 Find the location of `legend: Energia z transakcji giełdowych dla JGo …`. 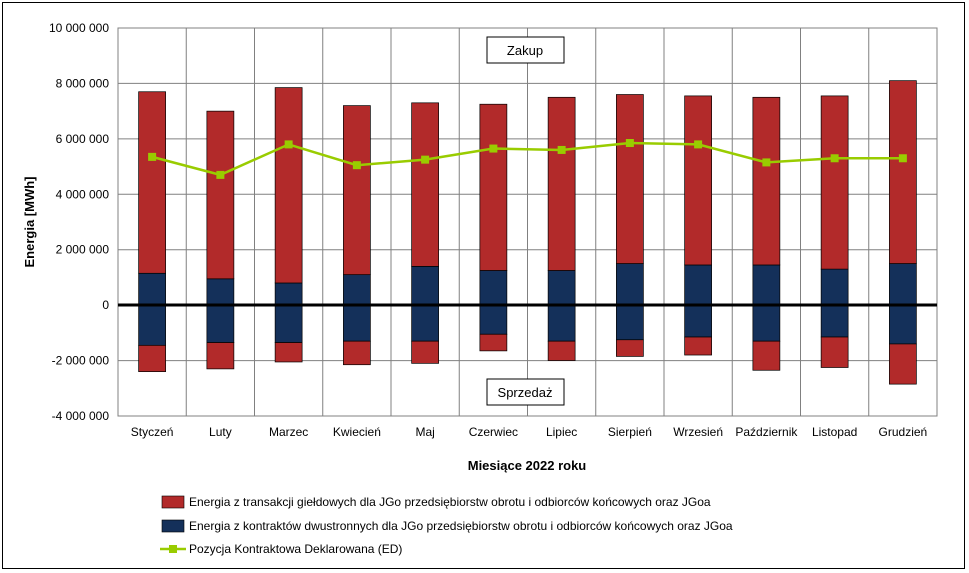

legend: Energia z transakcji giełdowych dla JGo … is located at coordinates (446, 525).